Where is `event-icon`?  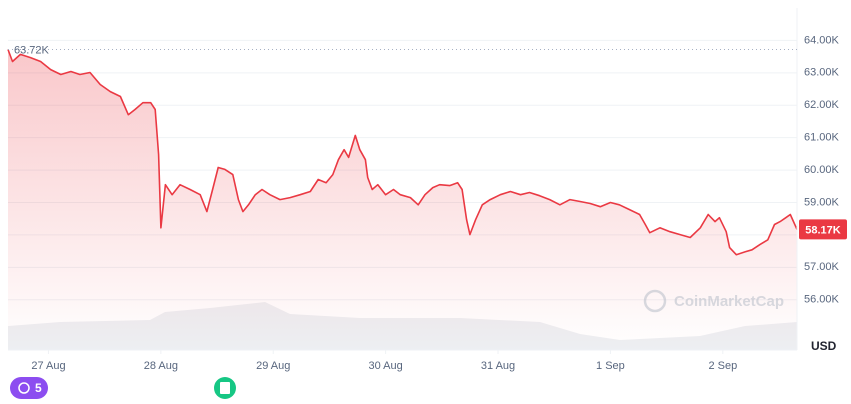 event-icon is located at coordinates (225, 388).